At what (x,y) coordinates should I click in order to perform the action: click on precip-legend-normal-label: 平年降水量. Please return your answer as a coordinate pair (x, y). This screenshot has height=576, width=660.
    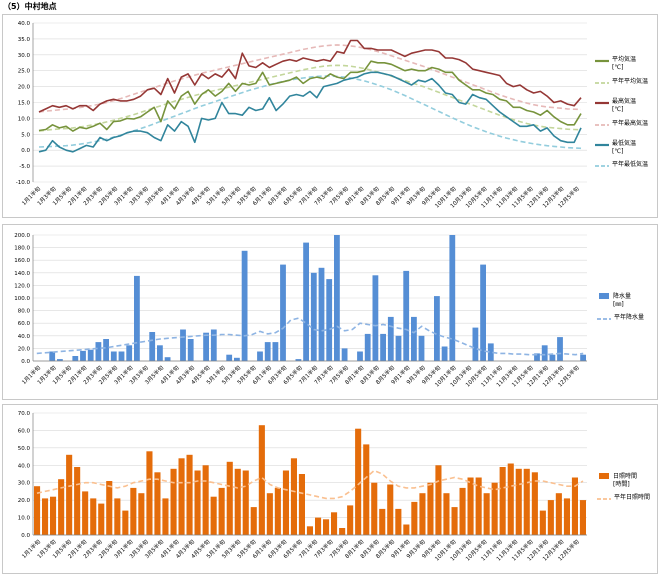
    Looking at the image, I should click on (629, 317).